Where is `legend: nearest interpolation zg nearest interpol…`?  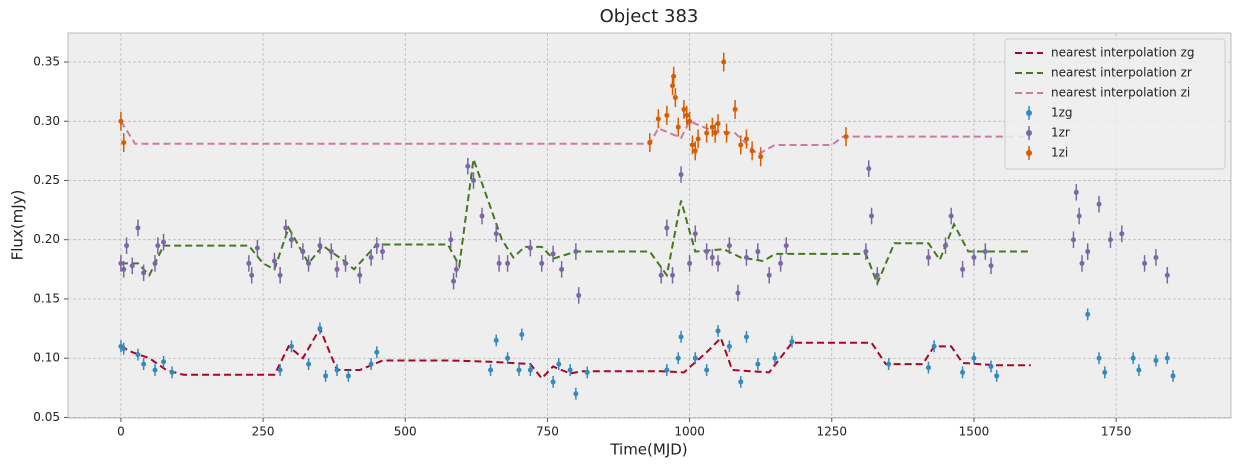
legend: nearest interpolation zg nearest interpol… is located at coordinates (1115, 104).